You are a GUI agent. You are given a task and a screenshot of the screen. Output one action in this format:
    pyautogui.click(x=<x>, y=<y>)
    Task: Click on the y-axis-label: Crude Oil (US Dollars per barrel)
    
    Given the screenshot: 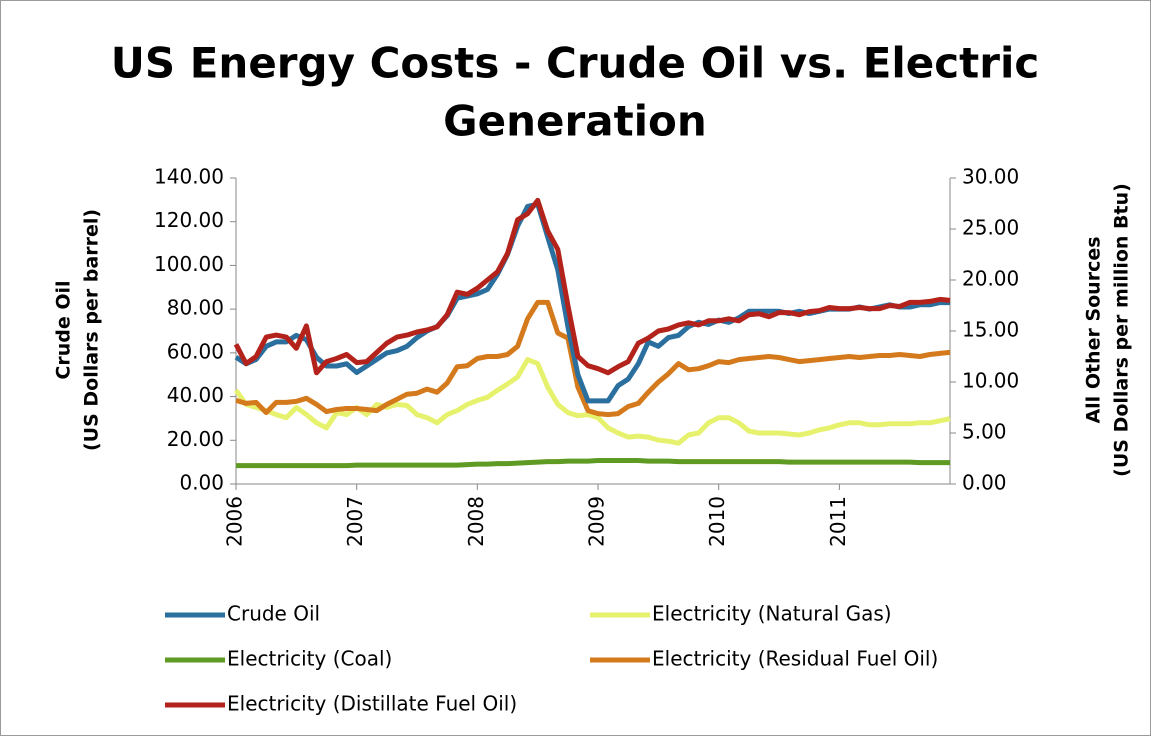 What is the action you would take?
    pyautogui.click(x=78, y=330)
    